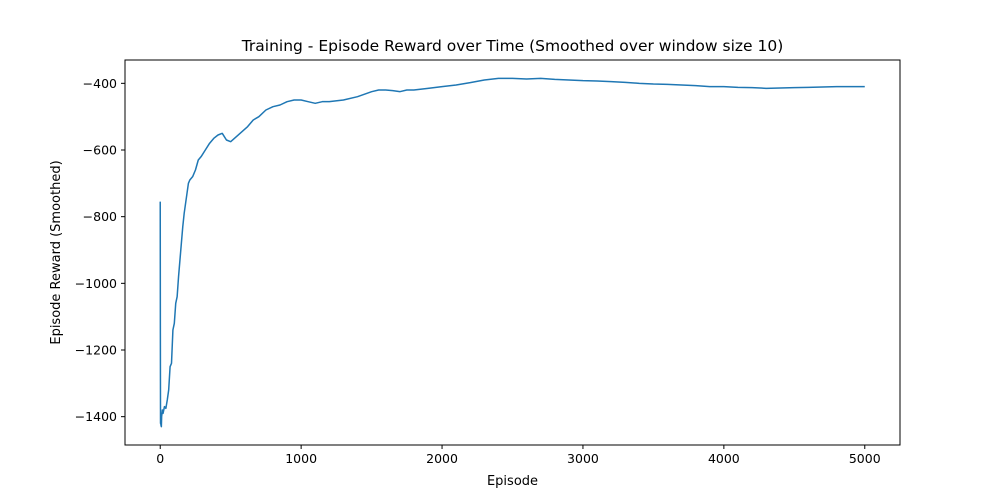  Describe the element at coordinates (96, 283) in the screenshot. I see `y-tick-label: −1000` at that location.